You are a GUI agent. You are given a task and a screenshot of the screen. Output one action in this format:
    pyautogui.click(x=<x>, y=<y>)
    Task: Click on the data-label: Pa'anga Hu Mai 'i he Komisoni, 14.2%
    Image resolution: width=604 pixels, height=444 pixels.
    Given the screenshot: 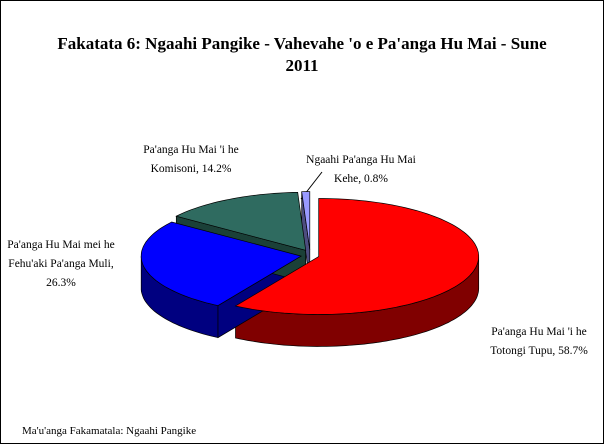 What is the action you would take?
    pyautogui.click(x=191, y=159)
    